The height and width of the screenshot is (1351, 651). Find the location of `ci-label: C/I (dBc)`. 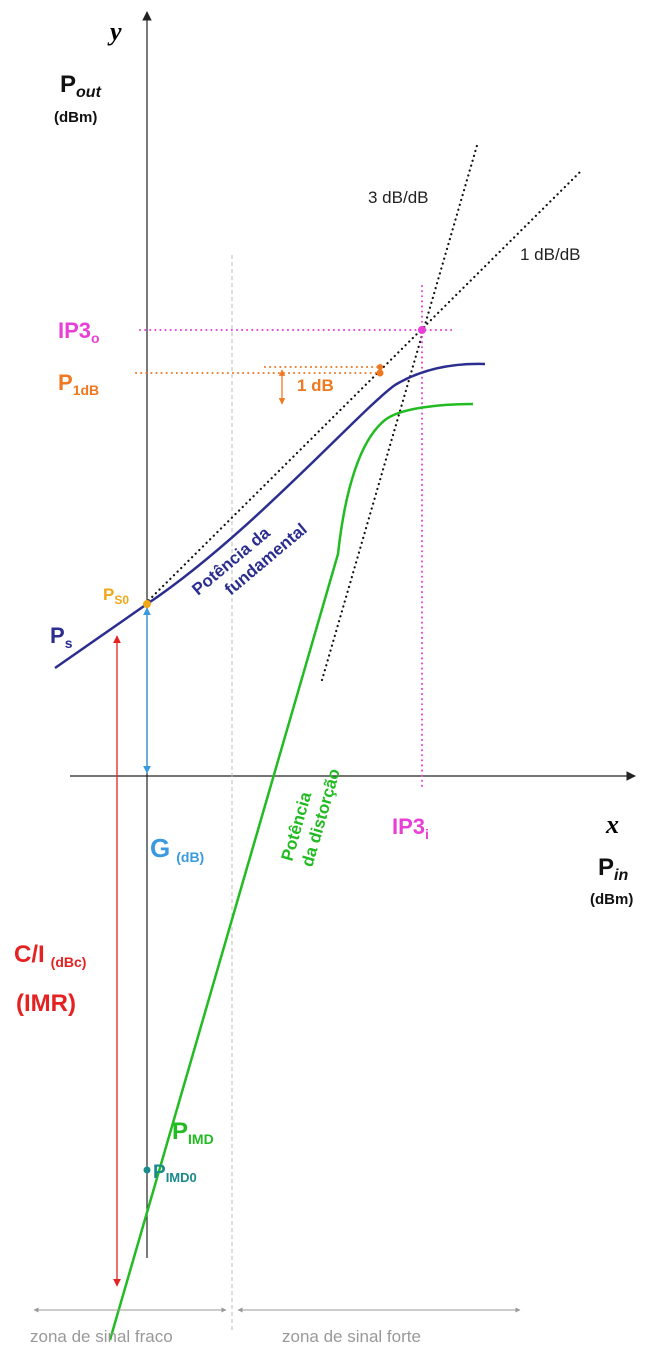

ci-label: C/I (dBc) is located at coordinates (50, 955).